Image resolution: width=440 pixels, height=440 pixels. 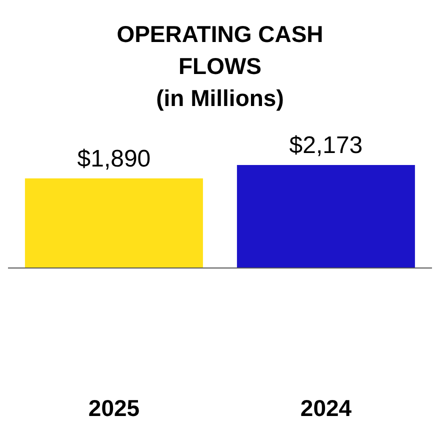 What do you see at coordinates (114, 408) in the screenshot?
I see `x-tick-label: 2025` at bounding box center [114, 408].